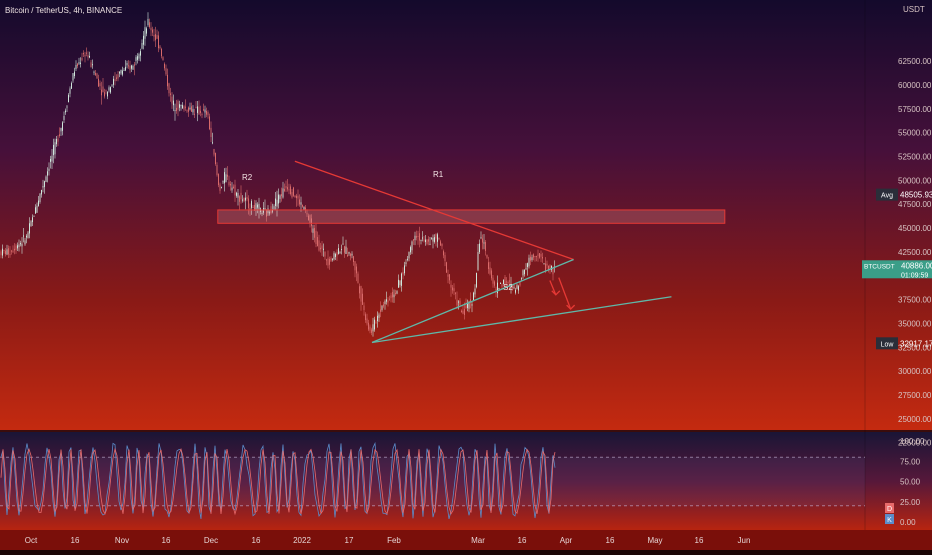 This screenshot has width=932, height=555. I want to click on price-tick-label: 52500.00, so click(915, 157).